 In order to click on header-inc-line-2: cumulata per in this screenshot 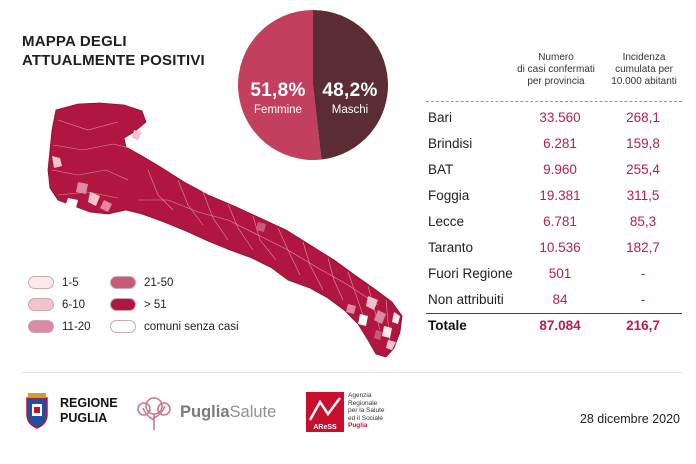, I will do `click(644, 69)`.